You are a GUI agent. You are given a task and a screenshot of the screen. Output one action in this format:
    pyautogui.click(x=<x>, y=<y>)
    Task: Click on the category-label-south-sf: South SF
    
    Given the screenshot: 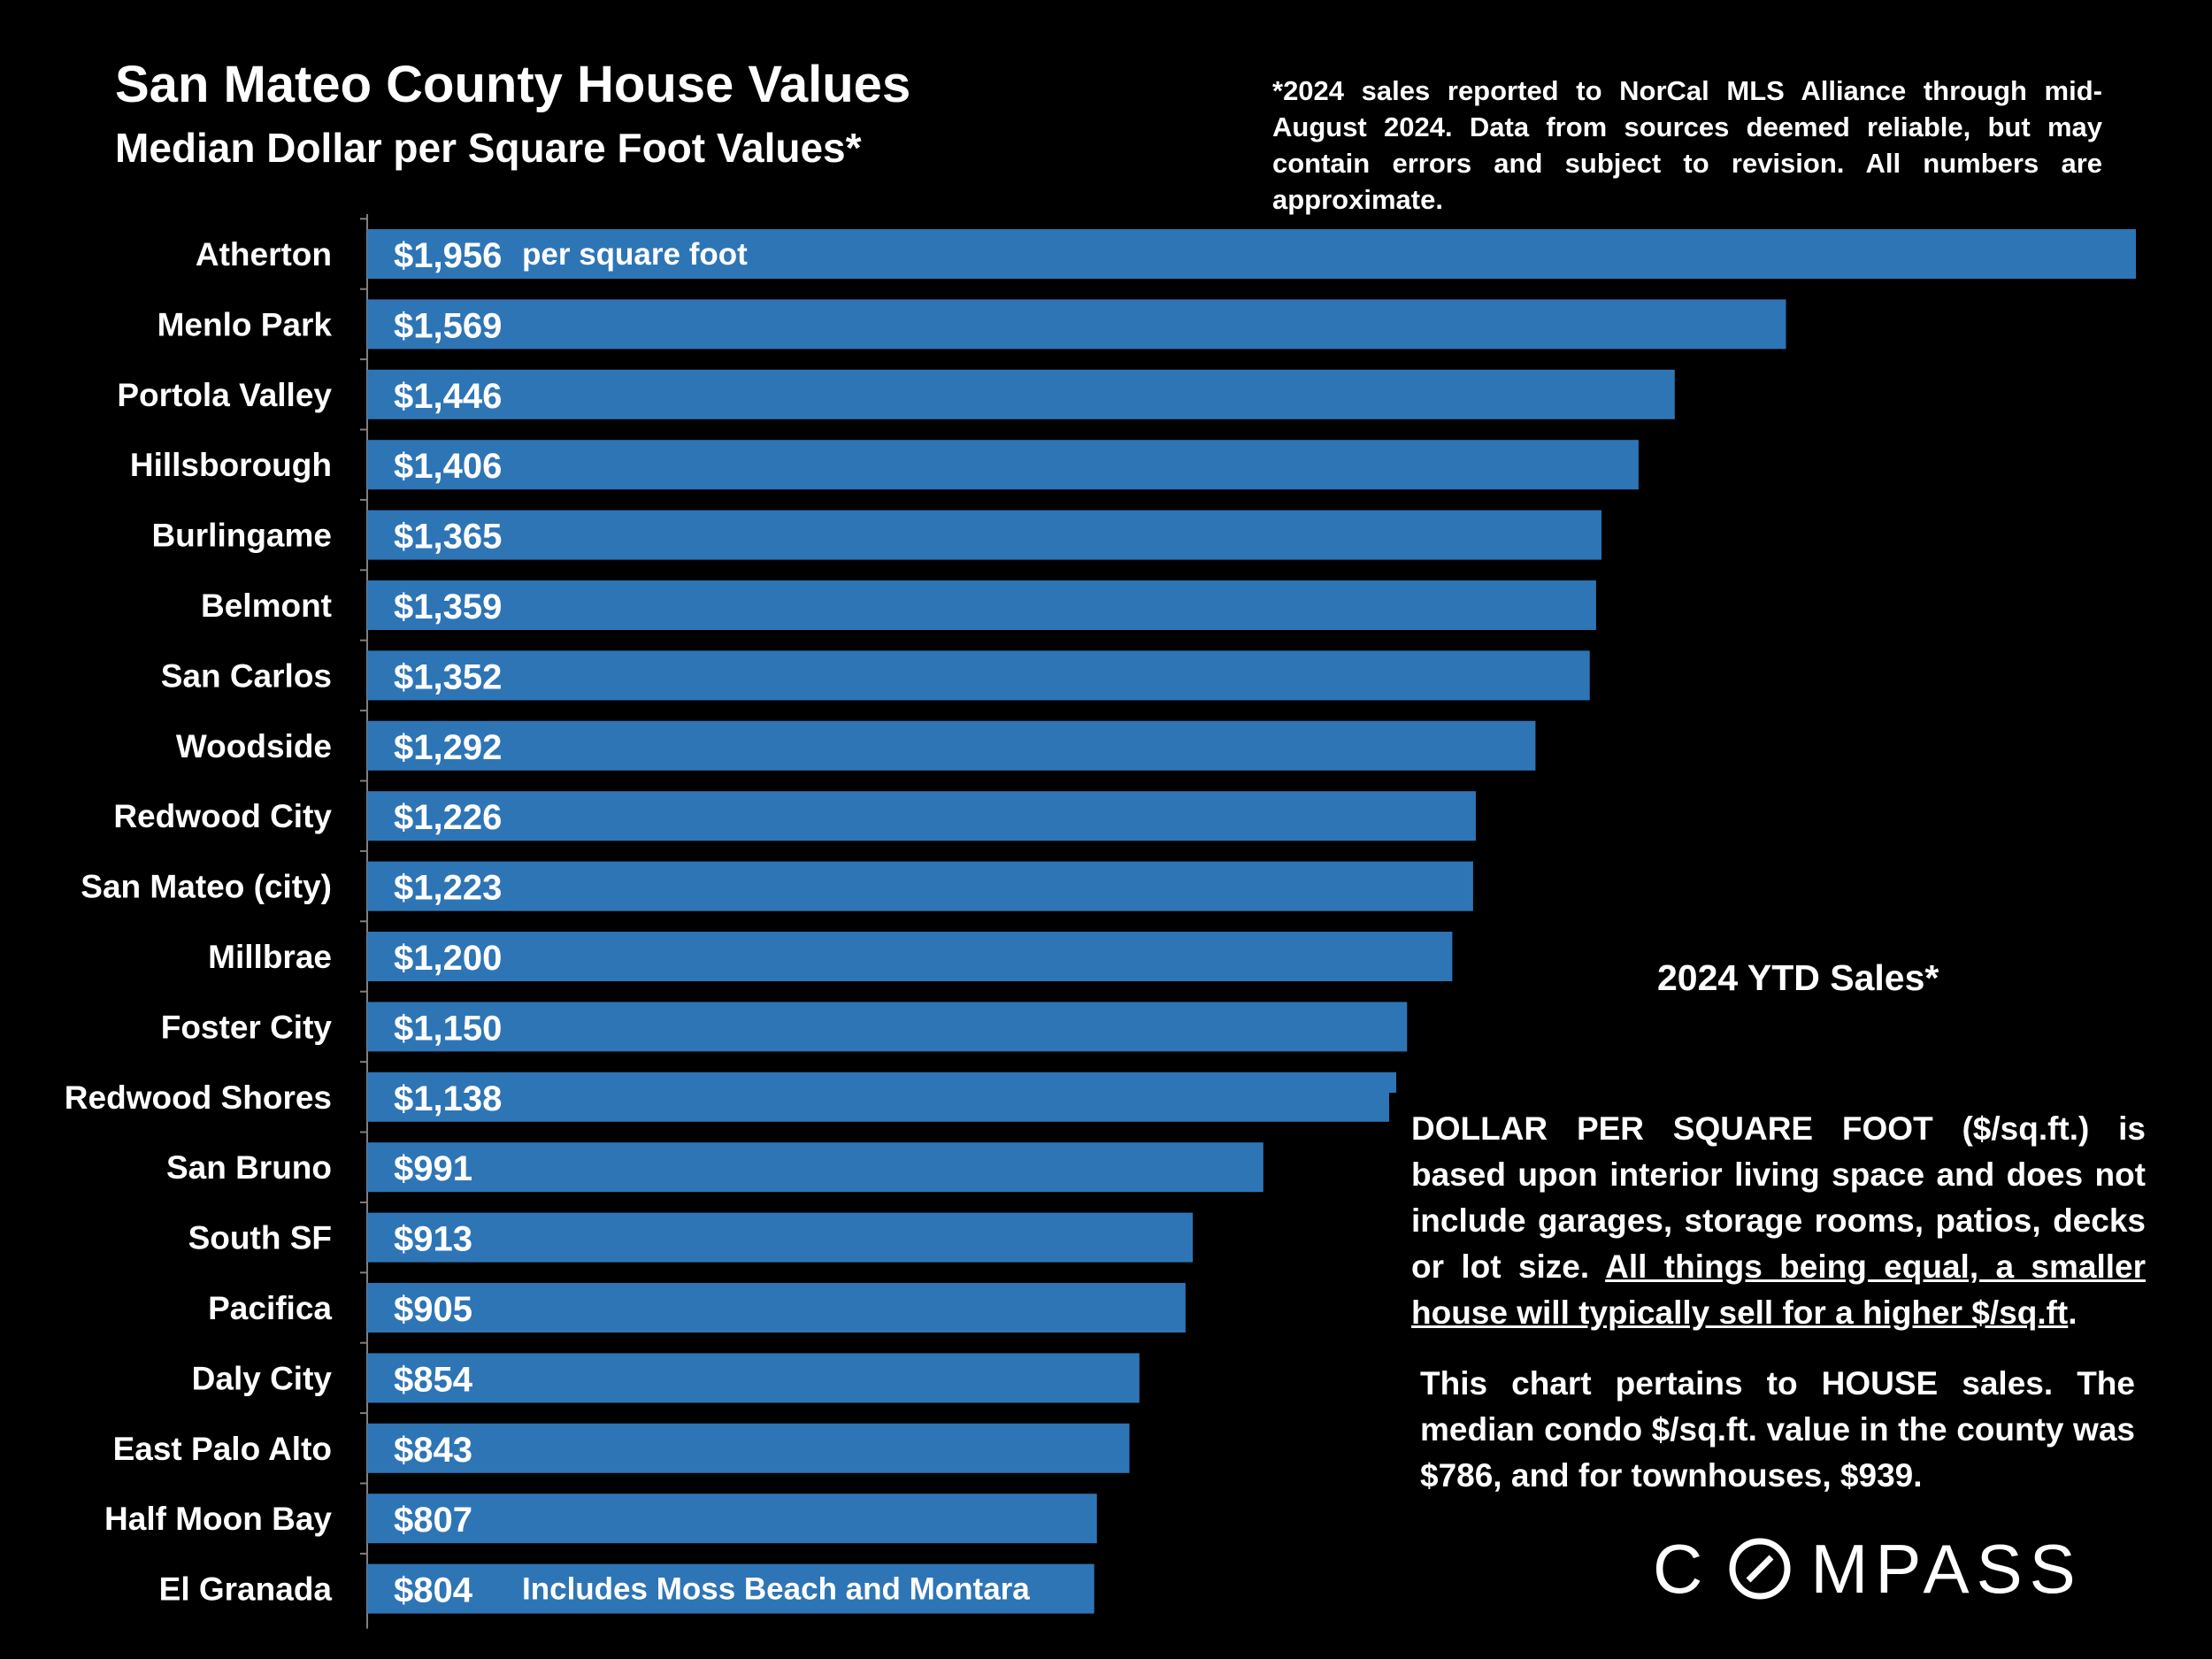 What is the action you would take?
    pyautogui.click(x=260, y=1238)
    